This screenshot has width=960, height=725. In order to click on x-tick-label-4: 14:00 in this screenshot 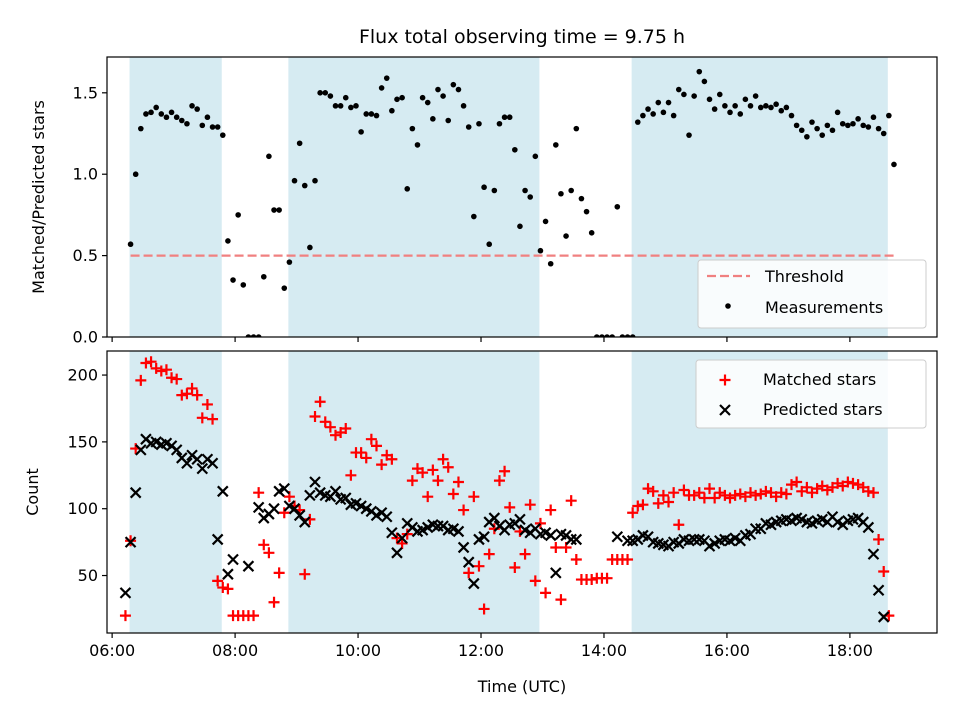, I will do `click(604, 650)`.